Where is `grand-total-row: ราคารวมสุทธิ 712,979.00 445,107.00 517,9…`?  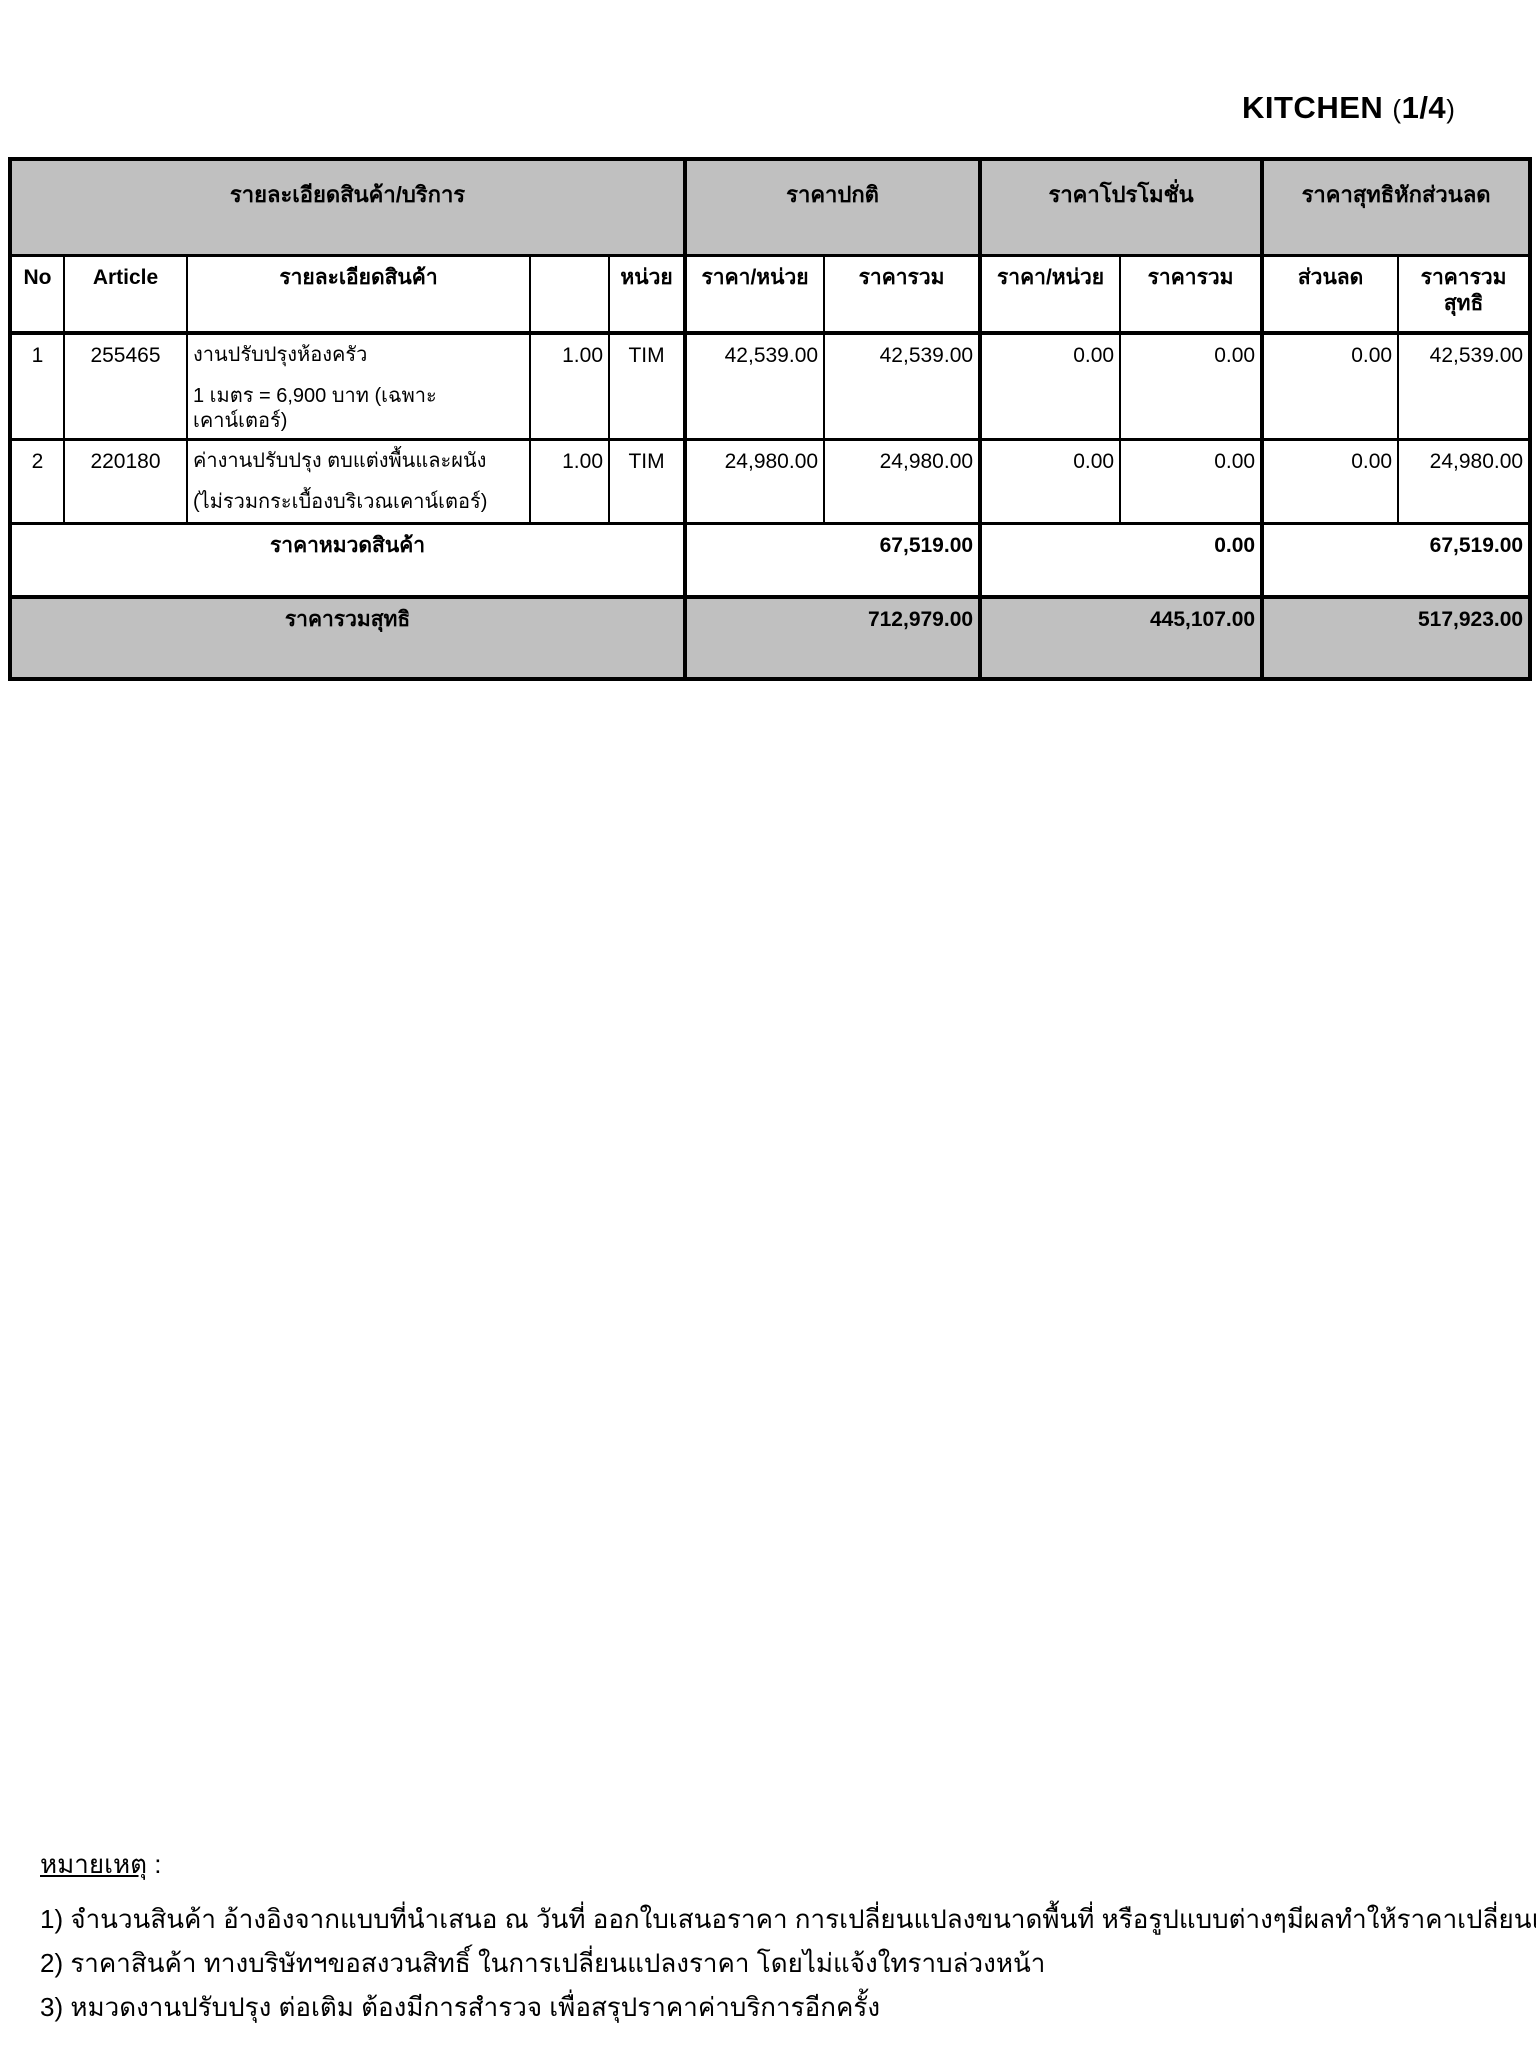 grand-total-row: ราคารวมสุทธิ 712,979.00 445,107.00 517,9… is located at coordinates (770, 638).